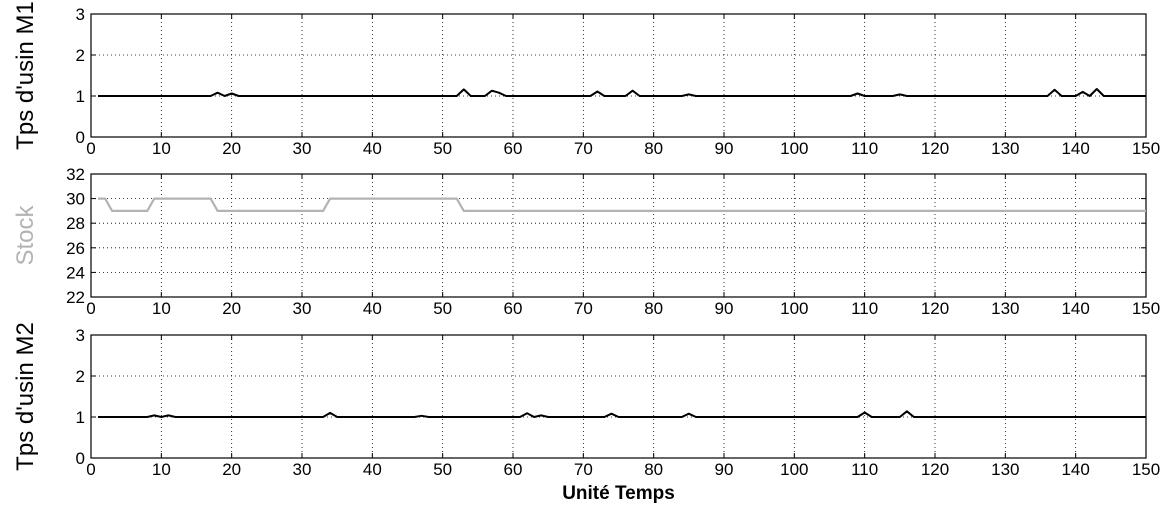 The image size is (1174, 506). What do you see at coordinates (75, 174) in the screenshot?
I see `y-tick-label: 32` at bounding box center [75, 174].